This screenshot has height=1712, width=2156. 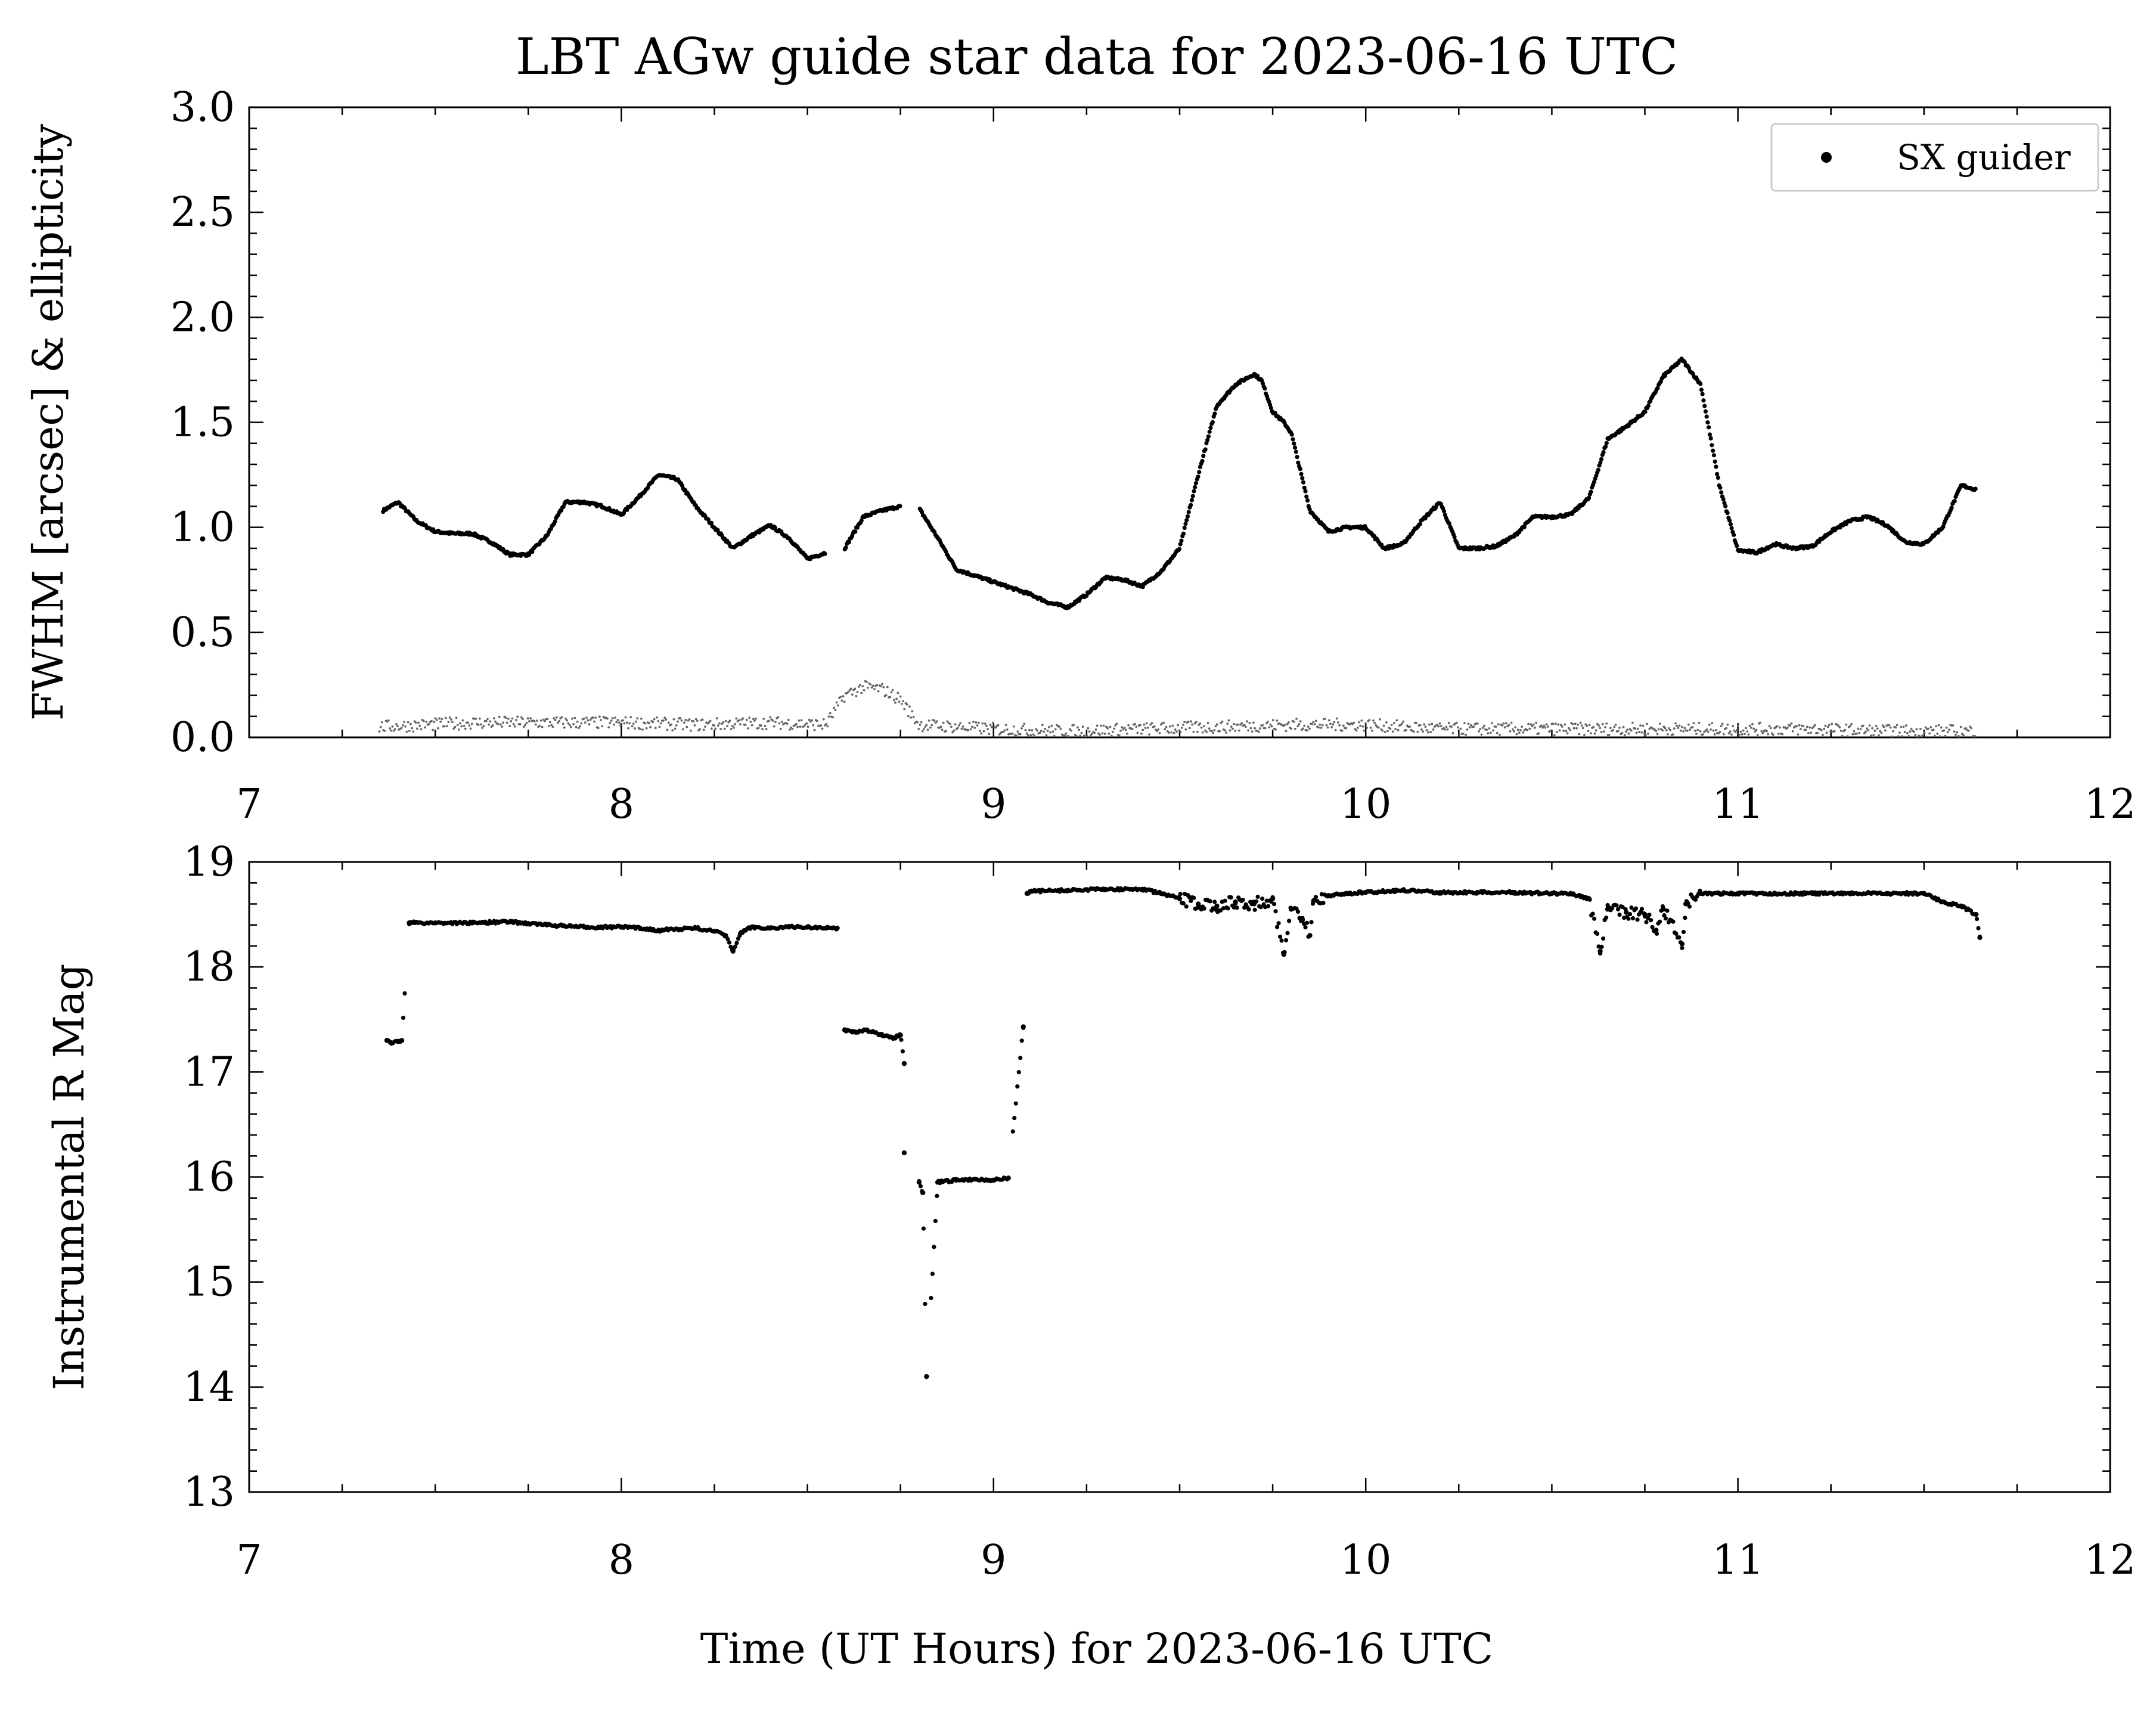 What do you see at coordinates (2110, 804) in the screenshot?
I see `x-tick-label: 12` at bounding box center [2110, 804].